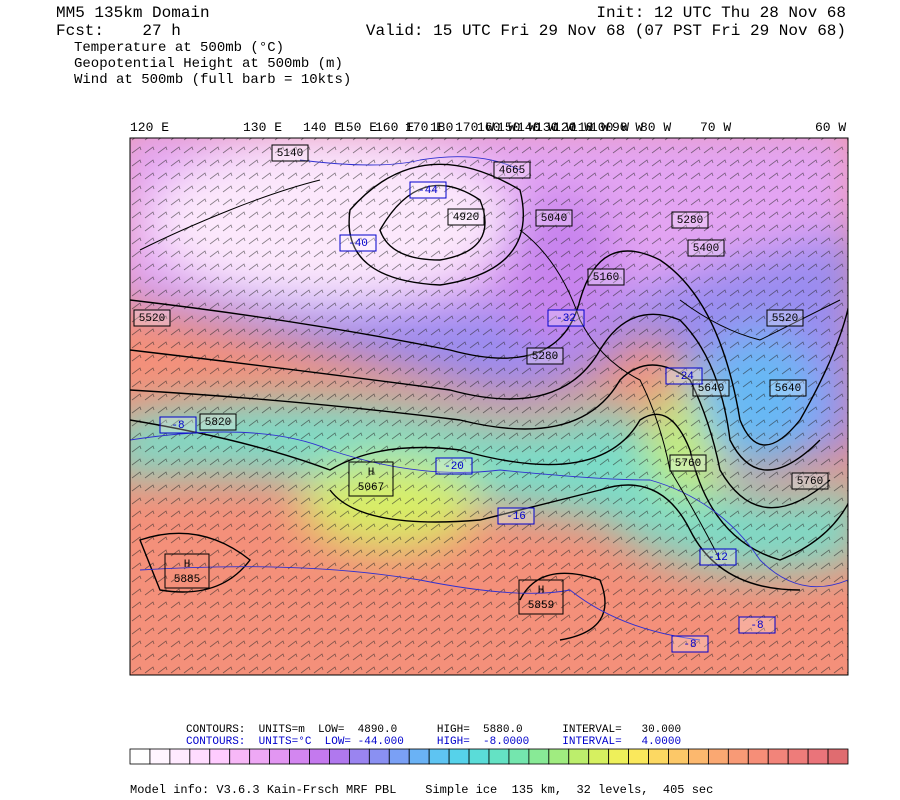  What do you see at coordinates (118, 31) in the screenshot?
I see `header-left: Fcst: 27 h` at bounding box center [118, 31].